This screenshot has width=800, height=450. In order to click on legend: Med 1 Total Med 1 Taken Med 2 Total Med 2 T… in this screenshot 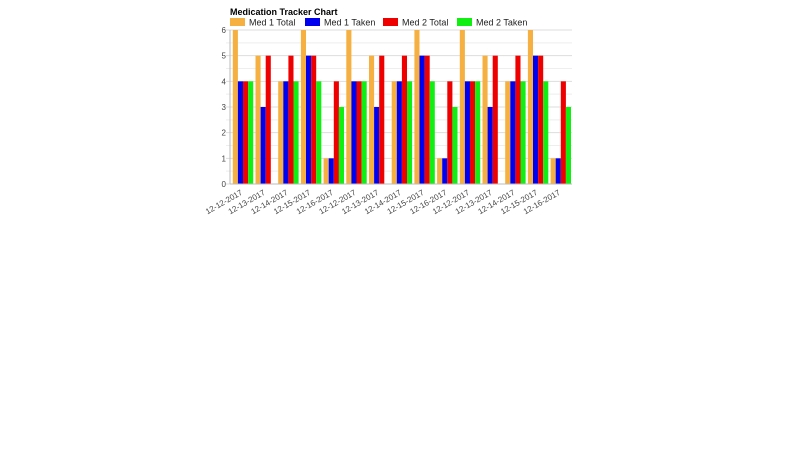, I will do `click(378, 23)`.